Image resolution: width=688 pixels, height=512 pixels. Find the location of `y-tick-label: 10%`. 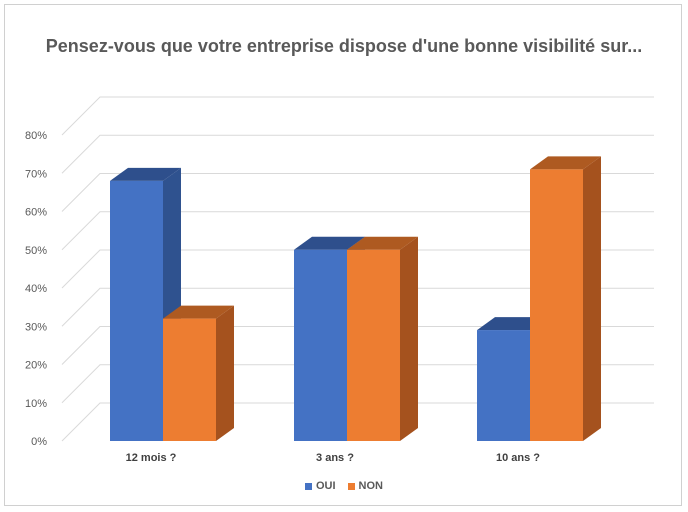

y-tick-label: 10% is located at coordinates (36, 404).